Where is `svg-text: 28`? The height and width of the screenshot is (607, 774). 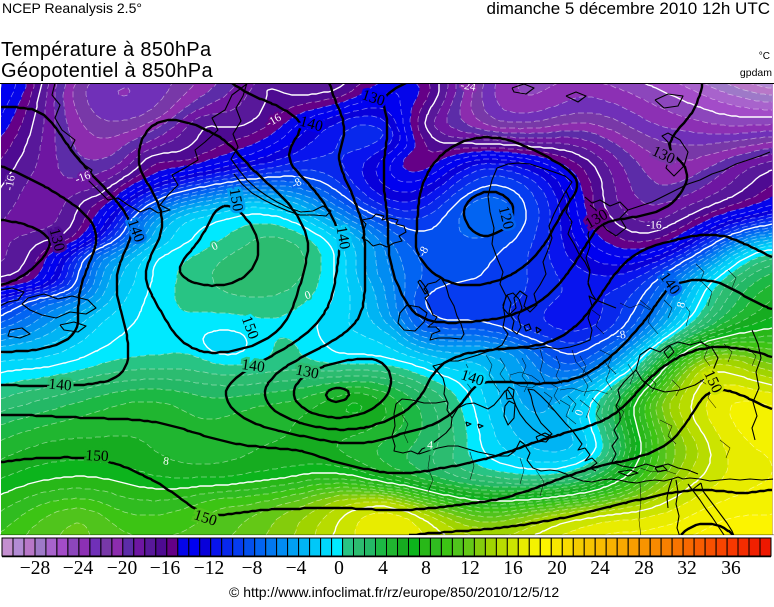
svg-text: 28 is located at coordinates (644, 568).